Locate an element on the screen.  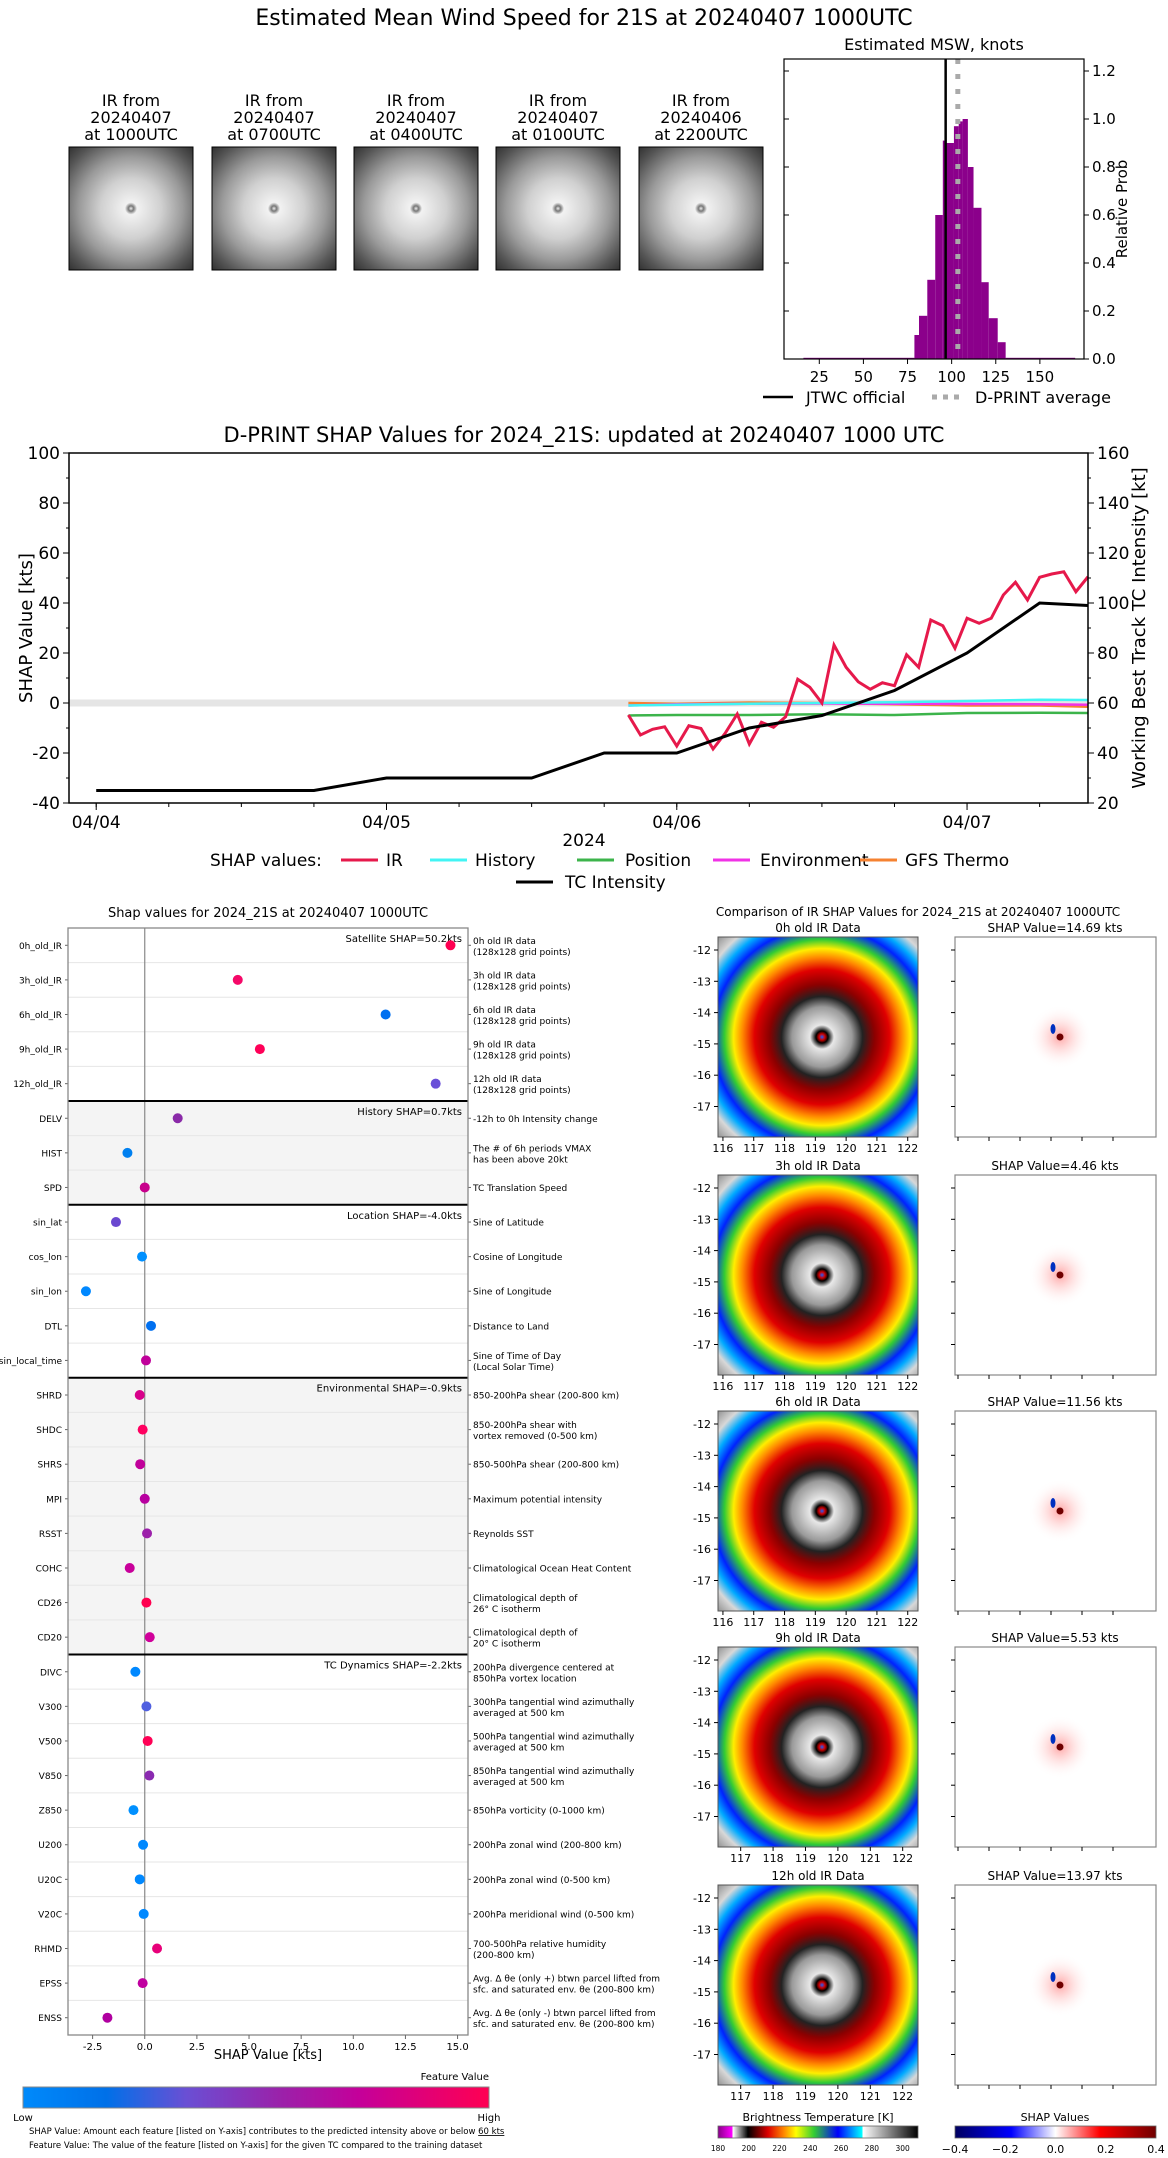
shap-panel-title: SHAP Value=11.56 kts is located at coordinates (1055, 1402).